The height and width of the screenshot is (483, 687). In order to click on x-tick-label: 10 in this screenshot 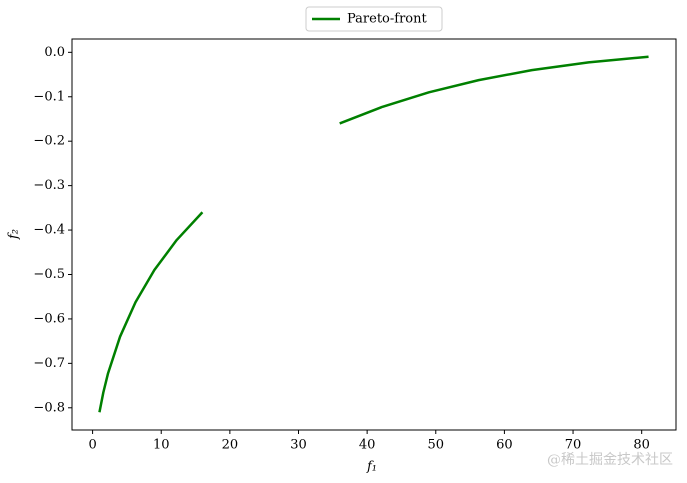, I will do `click(161, 445)`.